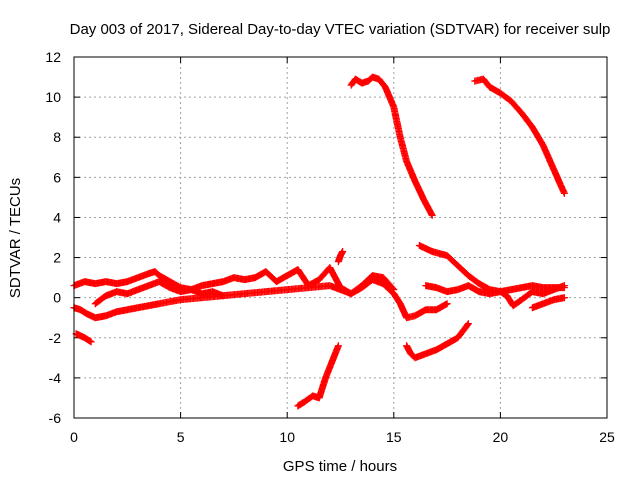 This screenshot has width=640, height=480. I want to click on x-tick-label: 5, so click(181, 437).